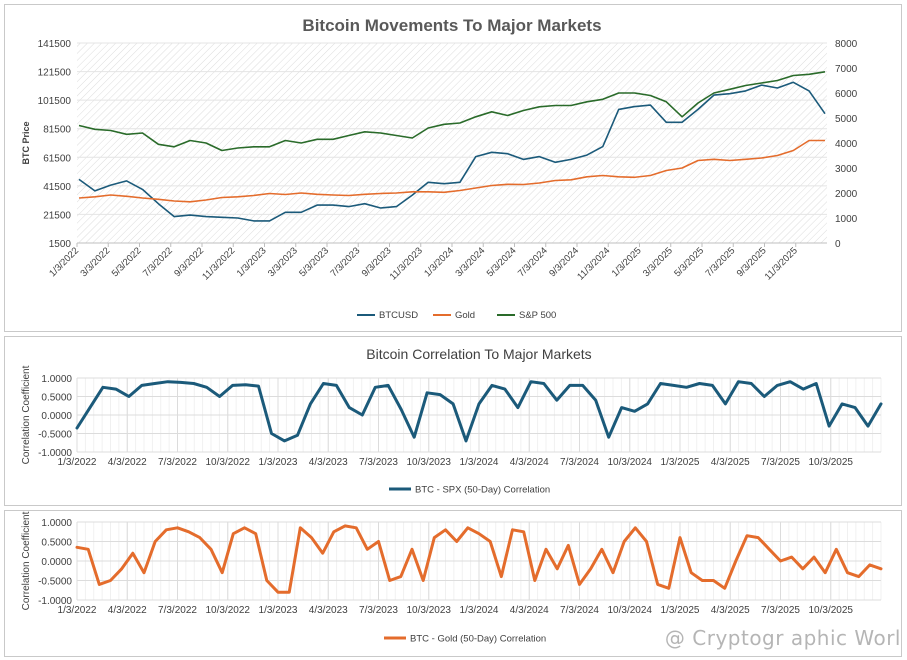 Image resolution: width=907 pixels, height=660 pixels. Describe the element at coordinates (482, 490) in the screenshot. I see `legend-label: BTC - SPX (50-Day) Correlation` at that location.